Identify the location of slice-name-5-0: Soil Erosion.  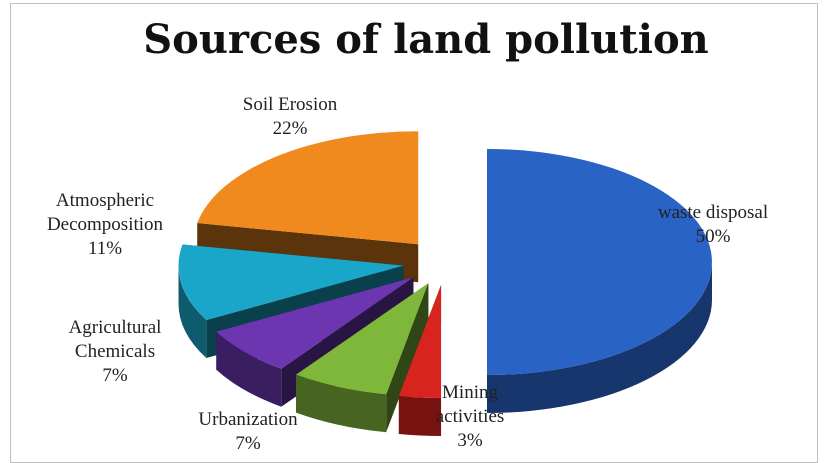
(290, 104).